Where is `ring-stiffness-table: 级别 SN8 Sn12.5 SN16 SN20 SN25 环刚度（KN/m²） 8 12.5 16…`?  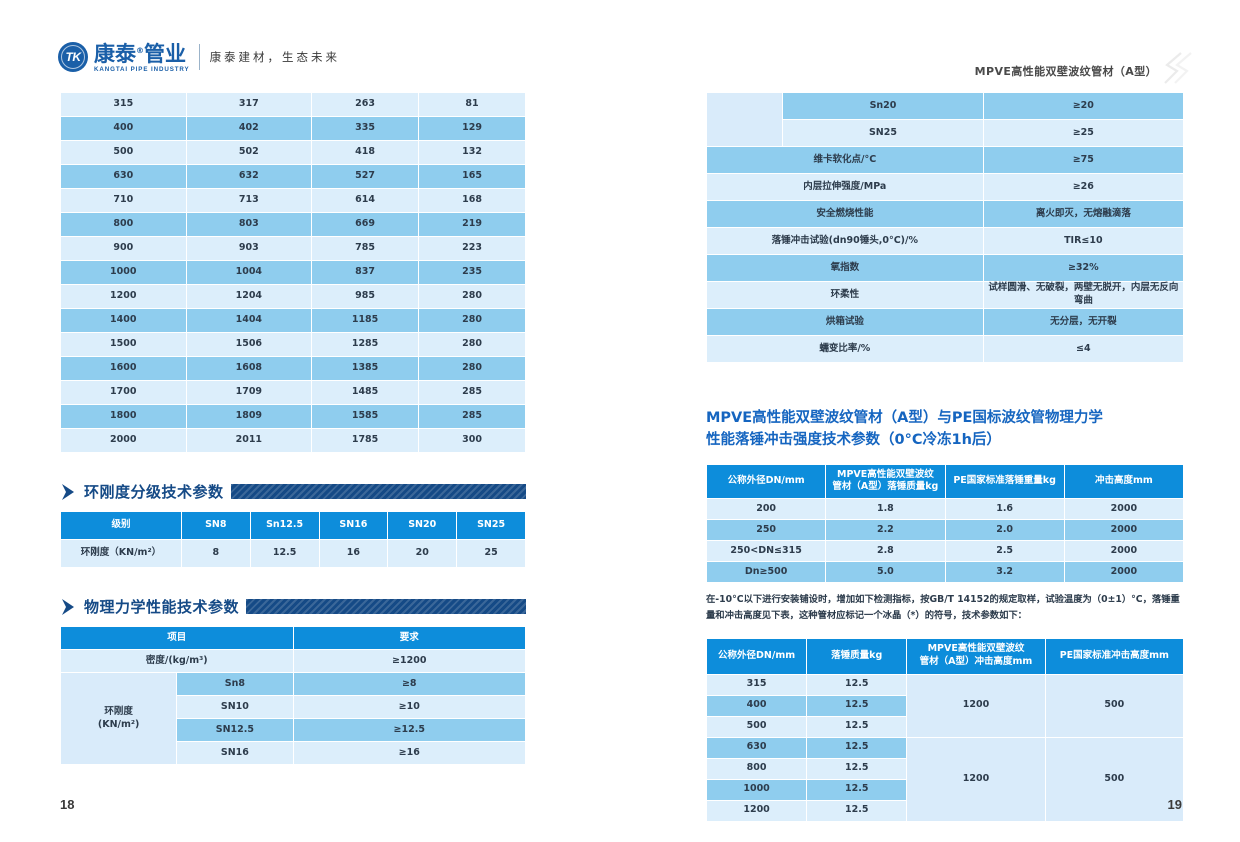
ring-stiffness-table: 级别 SN8 Sn12.5 SN16 SN20 SN25 环刚度（KN/m²） 8 12.5 16… is located at coordinates (293, 539).